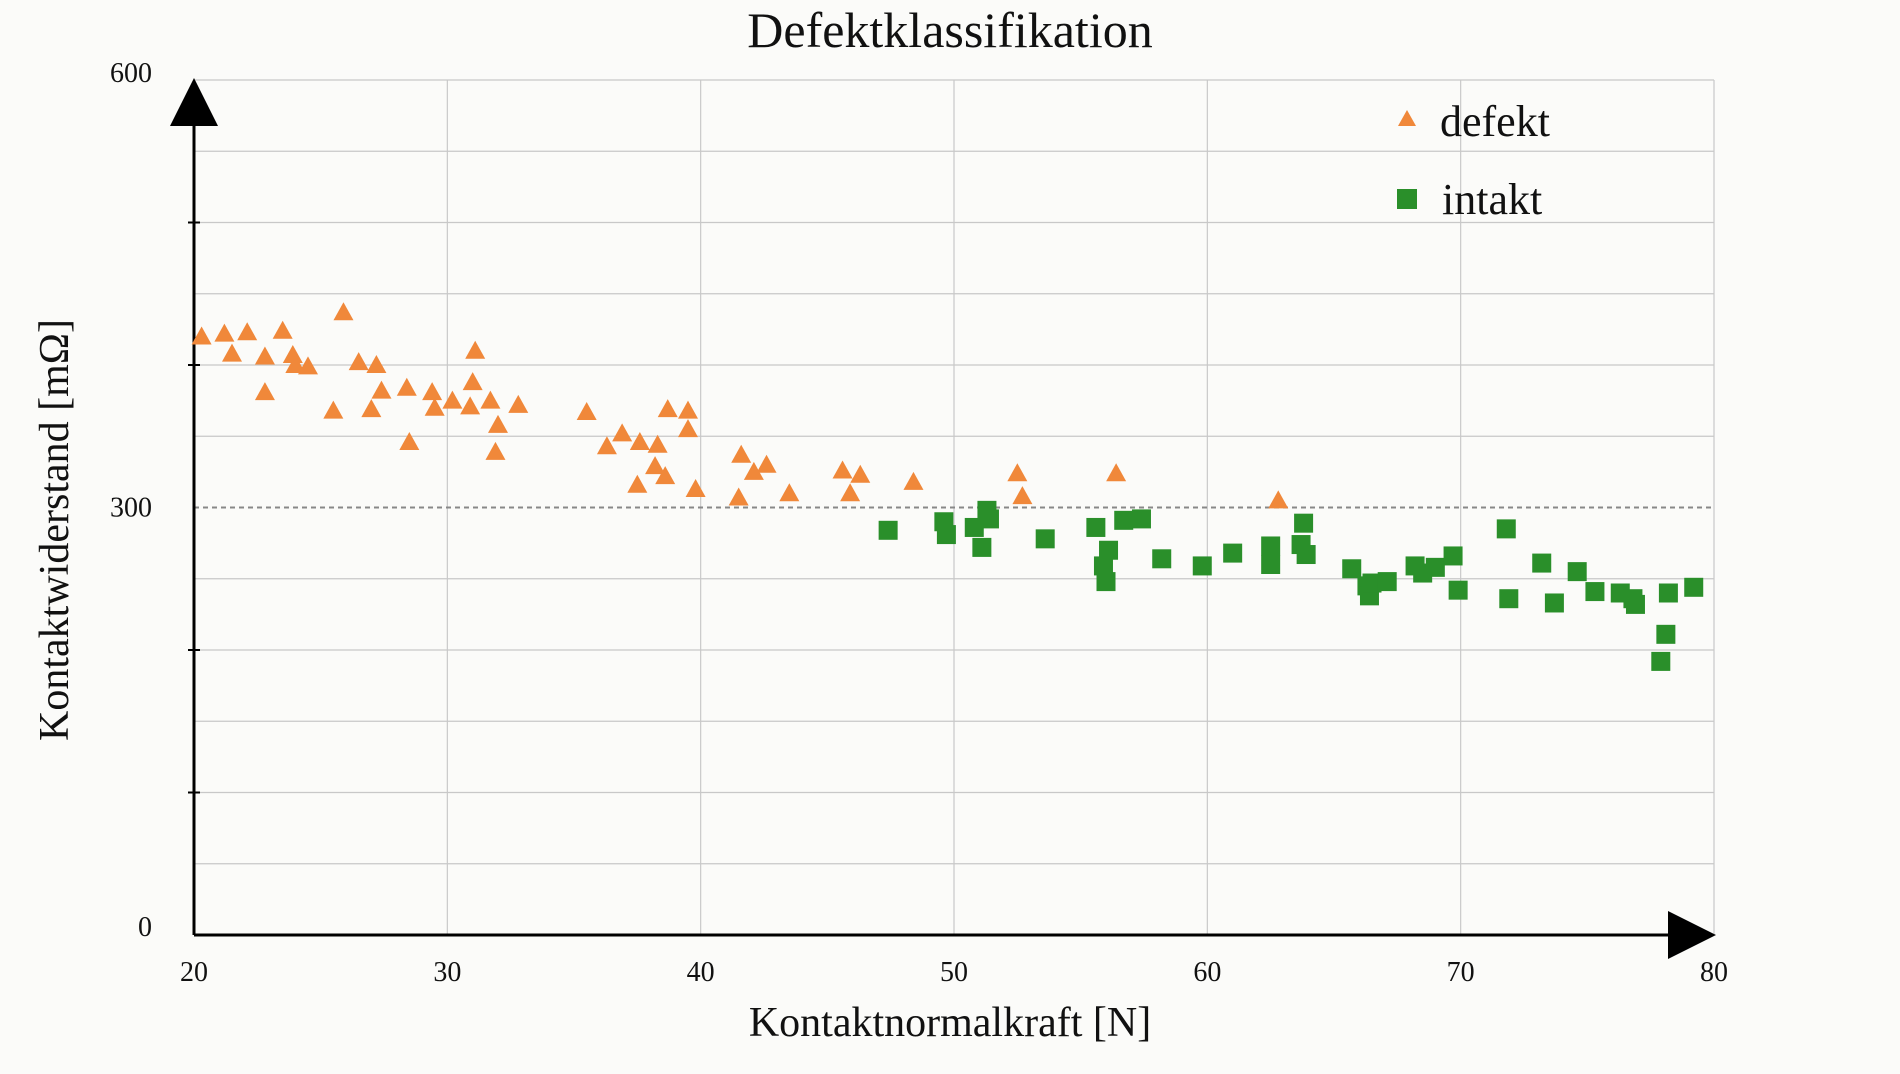 Image resolution: width=1900 pixels, height=1074 pixels. I want to click on y-tick-label: 300, so click(131, 508).